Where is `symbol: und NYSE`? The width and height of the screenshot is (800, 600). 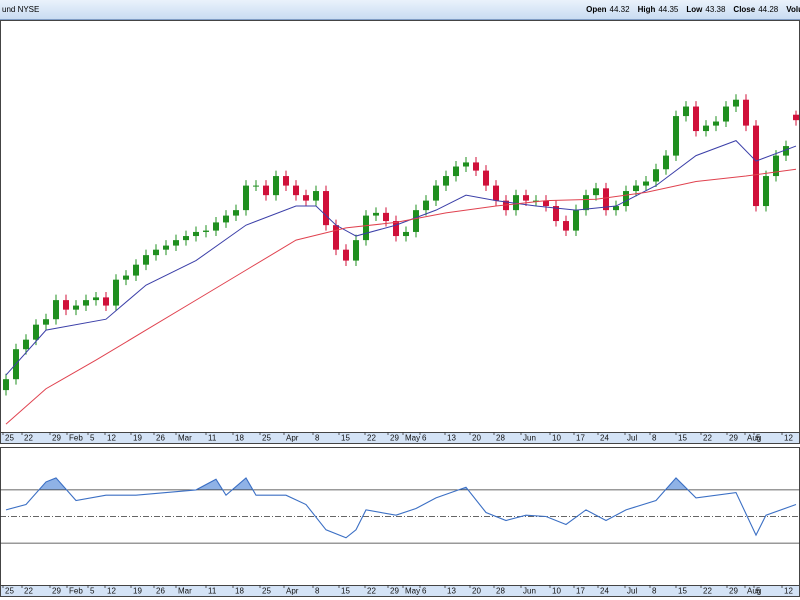
symbol: und NYSE is located at coordinates (21, 9).